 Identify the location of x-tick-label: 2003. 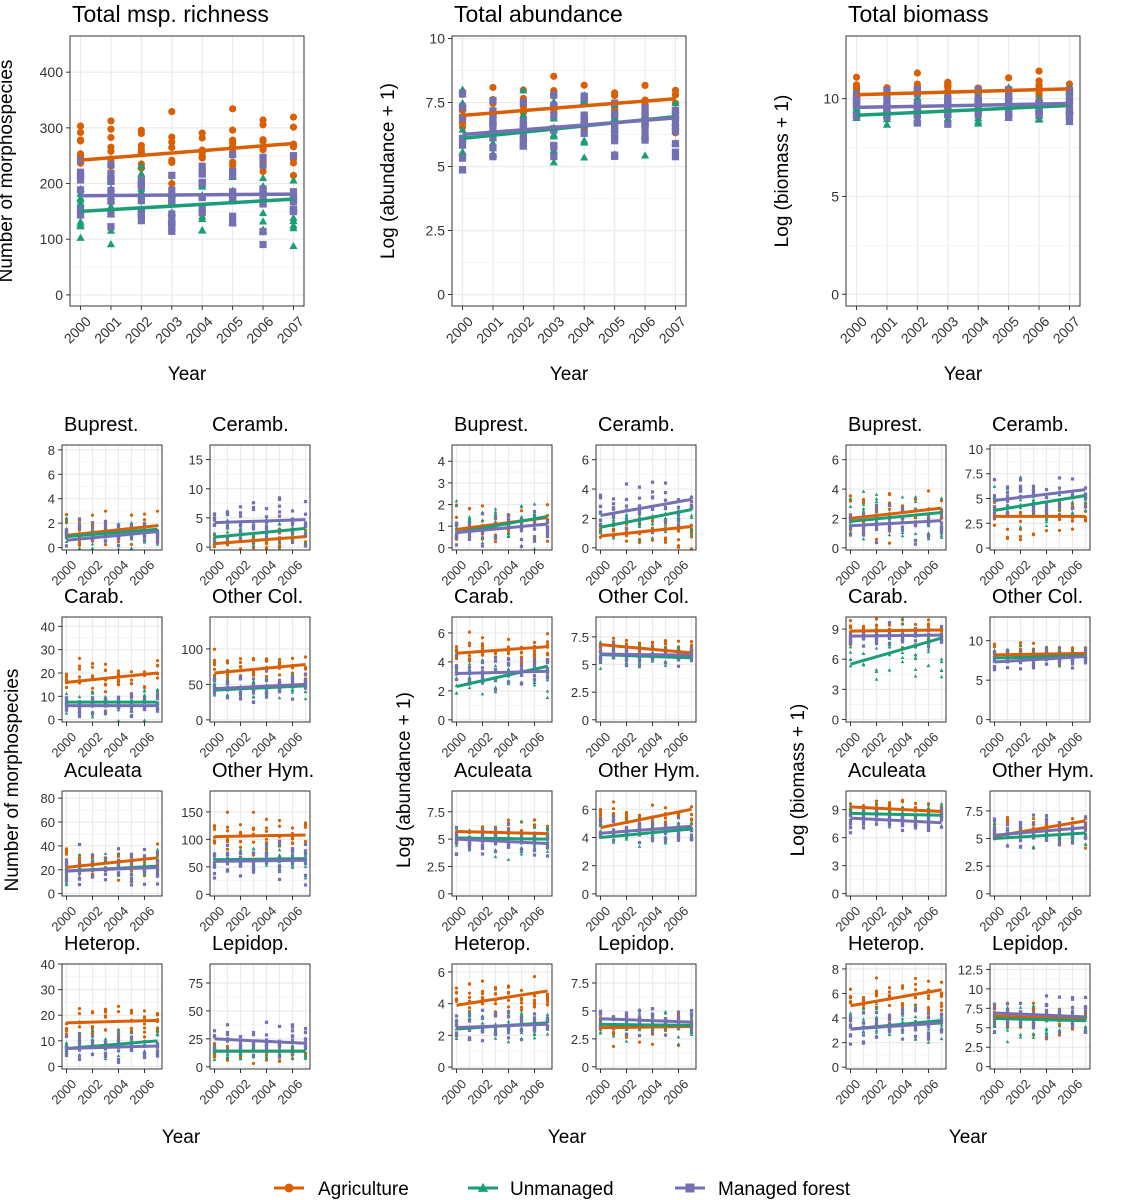
(550, 329).